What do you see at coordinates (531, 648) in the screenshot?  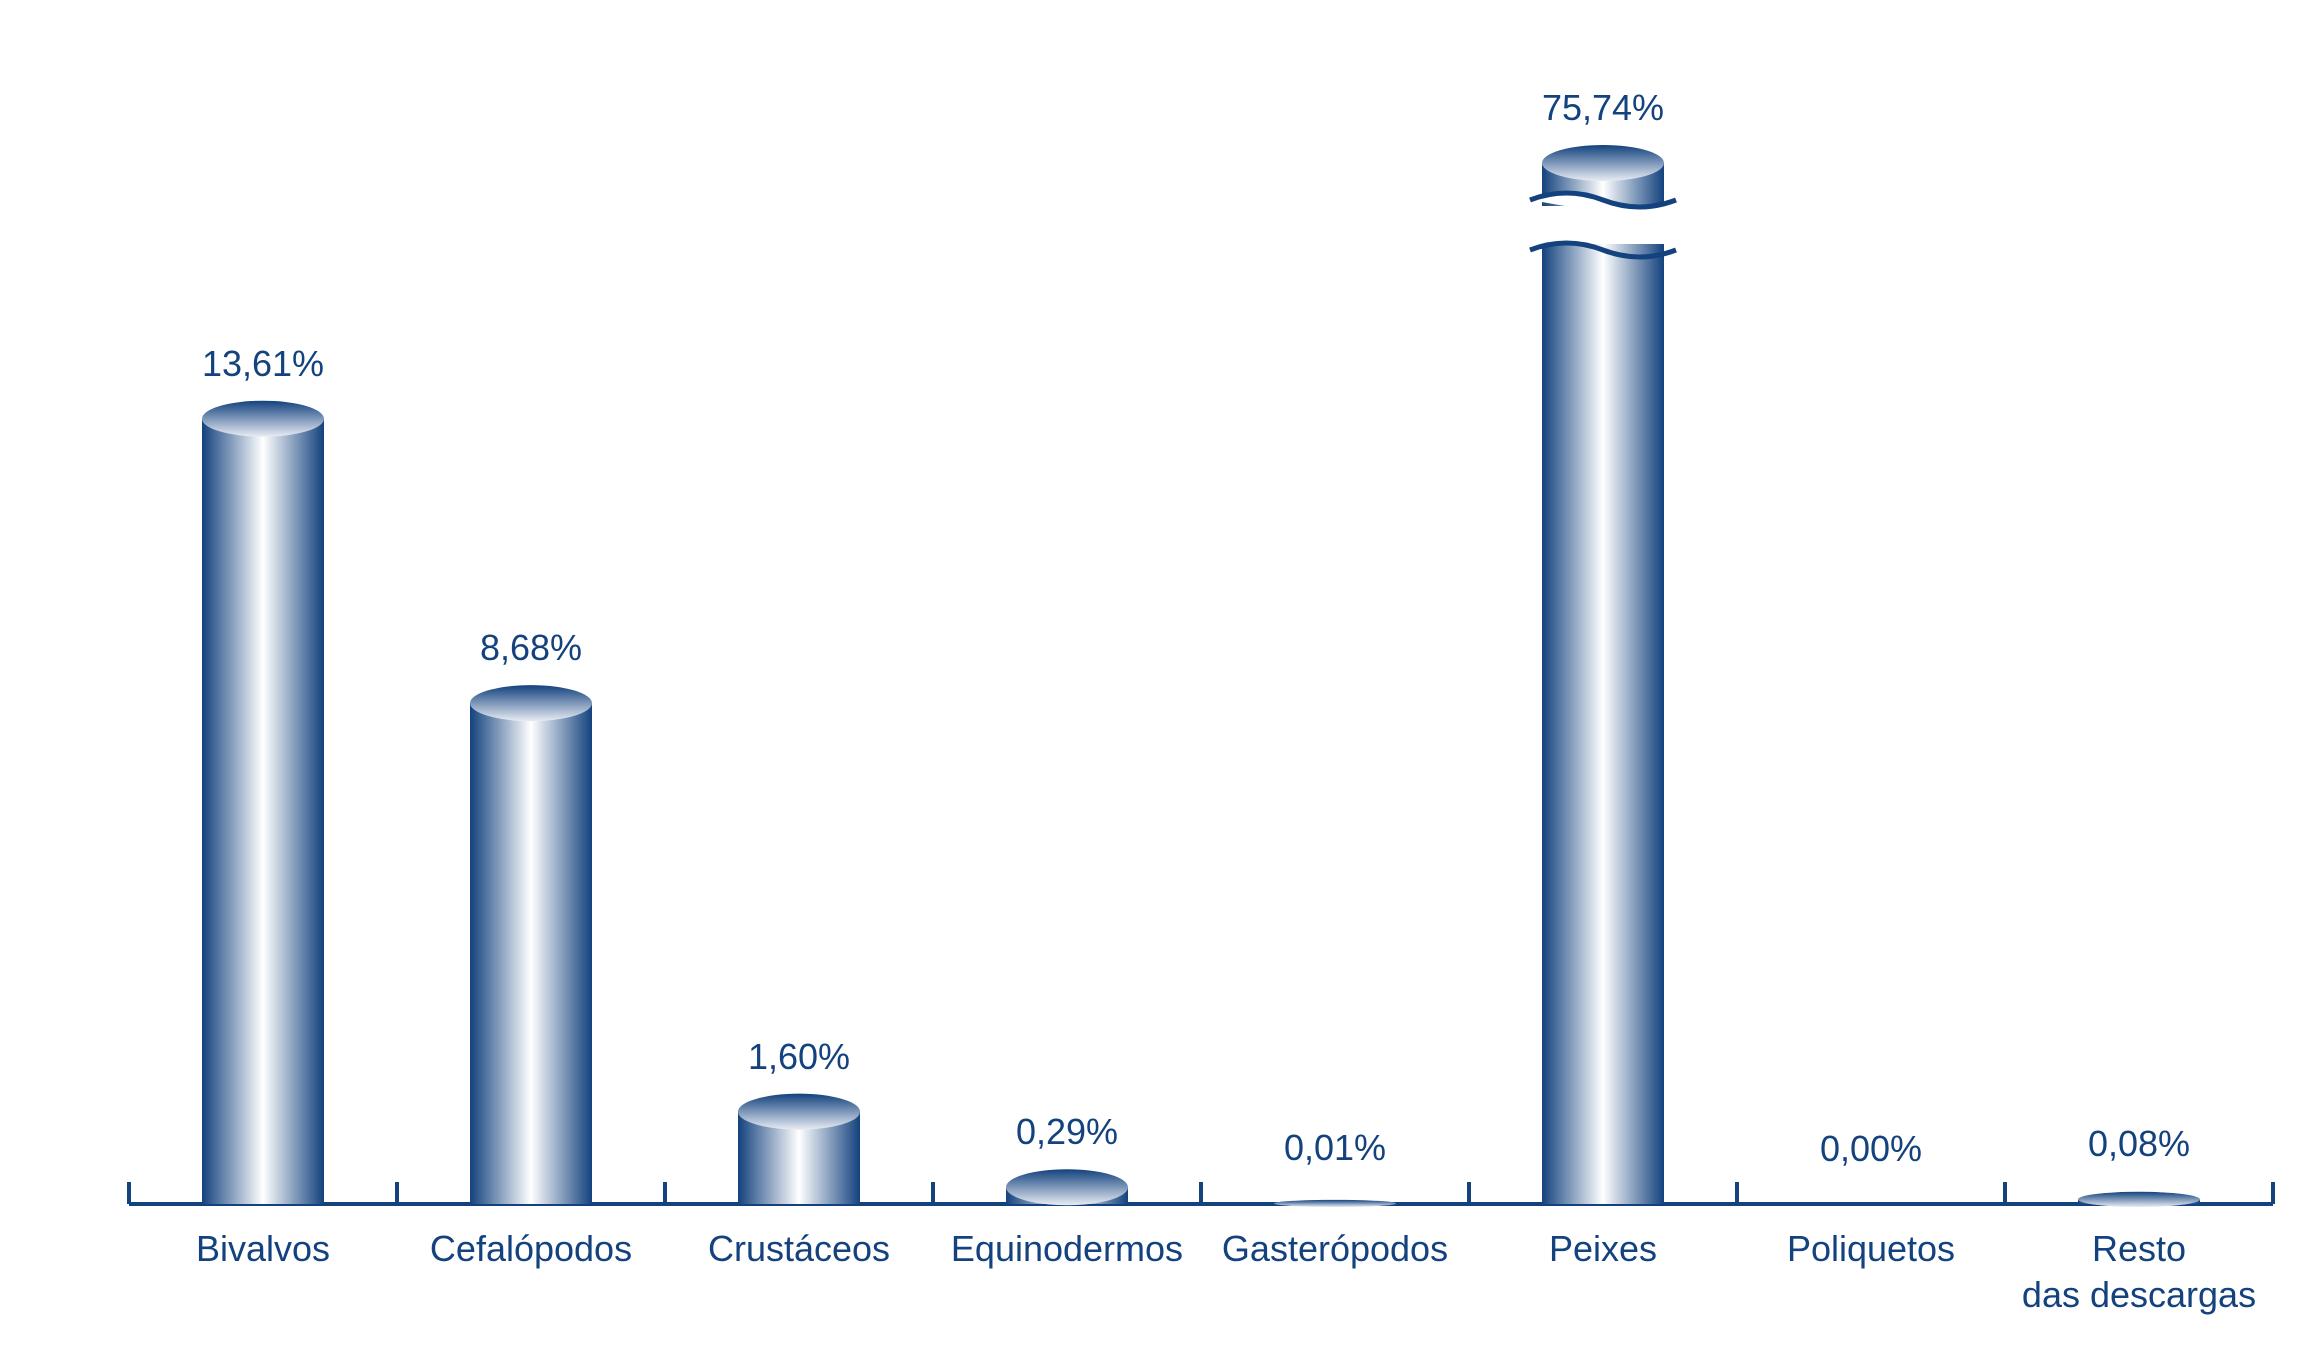 I see `value-label: 8,68%` at bounding box center [531, 648].